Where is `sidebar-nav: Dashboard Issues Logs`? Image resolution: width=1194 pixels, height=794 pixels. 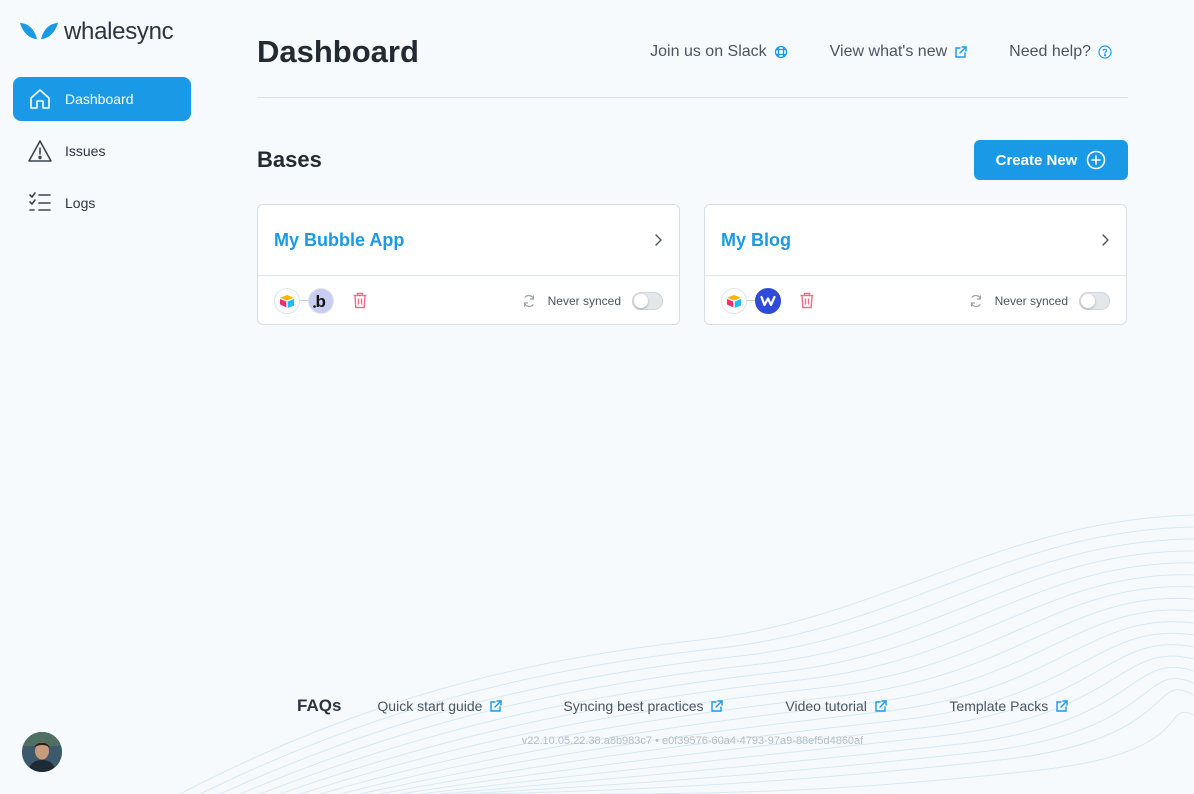 sidebar-nav: Dashboard Issues Logs is located at coordinates (102, 155).